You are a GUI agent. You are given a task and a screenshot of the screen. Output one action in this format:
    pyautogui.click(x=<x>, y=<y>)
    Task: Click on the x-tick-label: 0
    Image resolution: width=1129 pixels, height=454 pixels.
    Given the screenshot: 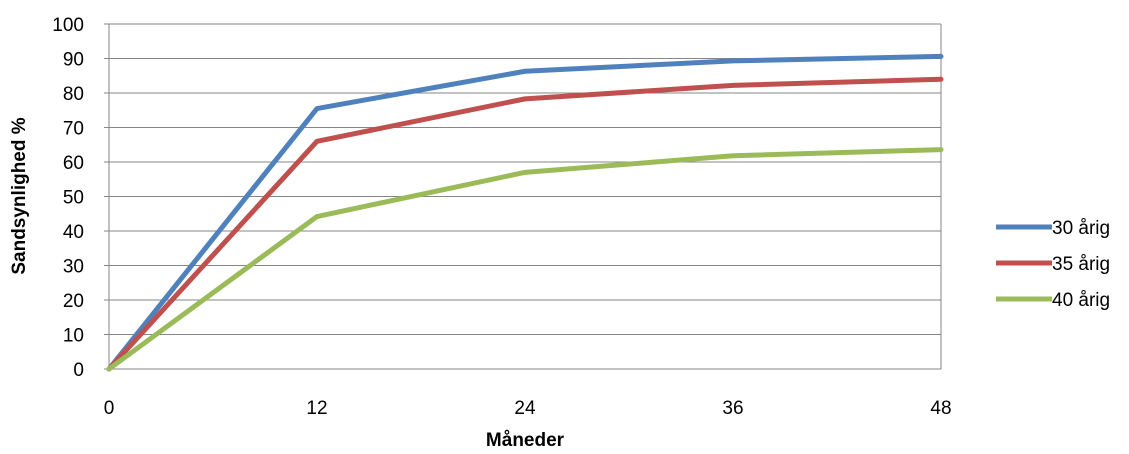 What is the action you would take?
    pyautogui.click(x=109, y=408)
    